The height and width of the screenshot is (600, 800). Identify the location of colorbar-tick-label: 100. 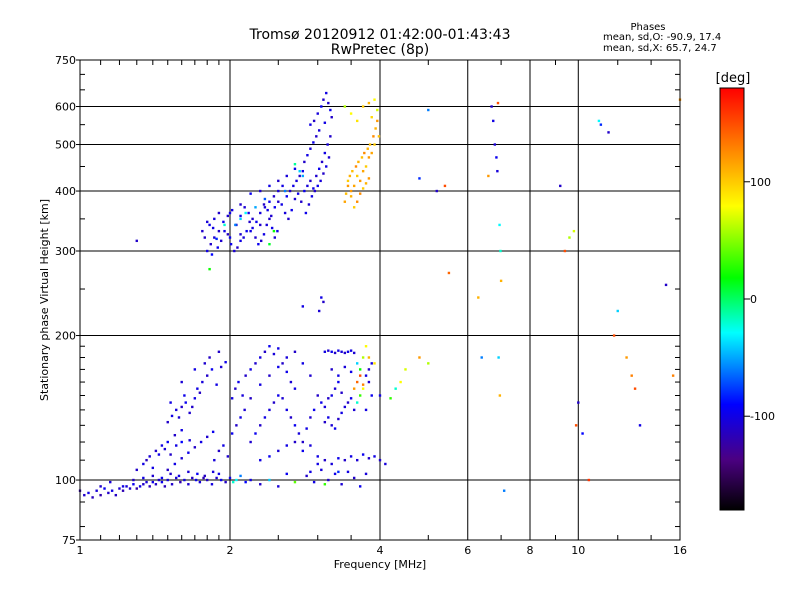
(760, 182).